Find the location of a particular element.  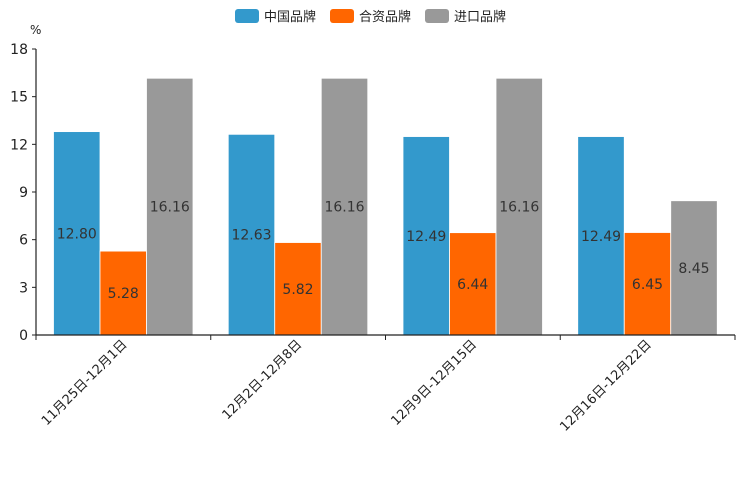

data-label: 8.45 is located at coordinates (693, 269).